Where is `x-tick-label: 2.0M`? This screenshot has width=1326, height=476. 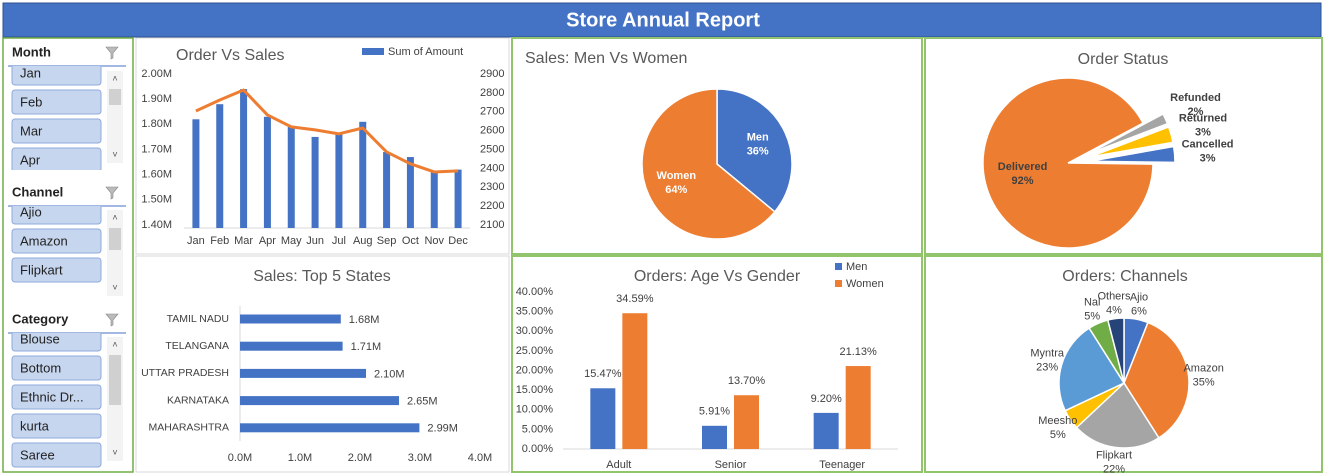
x-tick-label: 2.0M is located at coordinates (360, 458).